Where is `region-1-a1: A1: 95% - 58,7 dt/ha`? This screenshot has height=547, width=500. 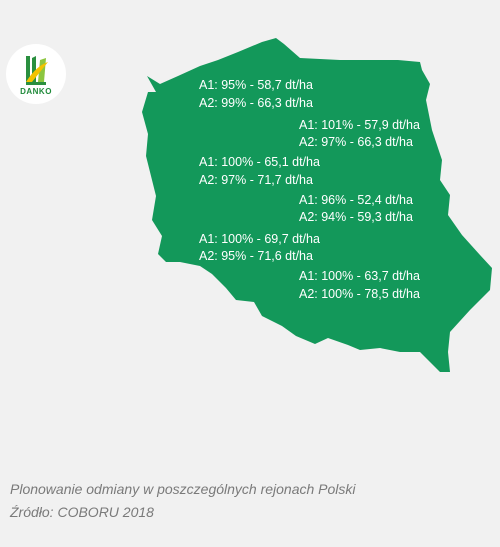
region-1-a1: A1: 95% - 58,7 dt/ha is located at coordinates (256, 85).